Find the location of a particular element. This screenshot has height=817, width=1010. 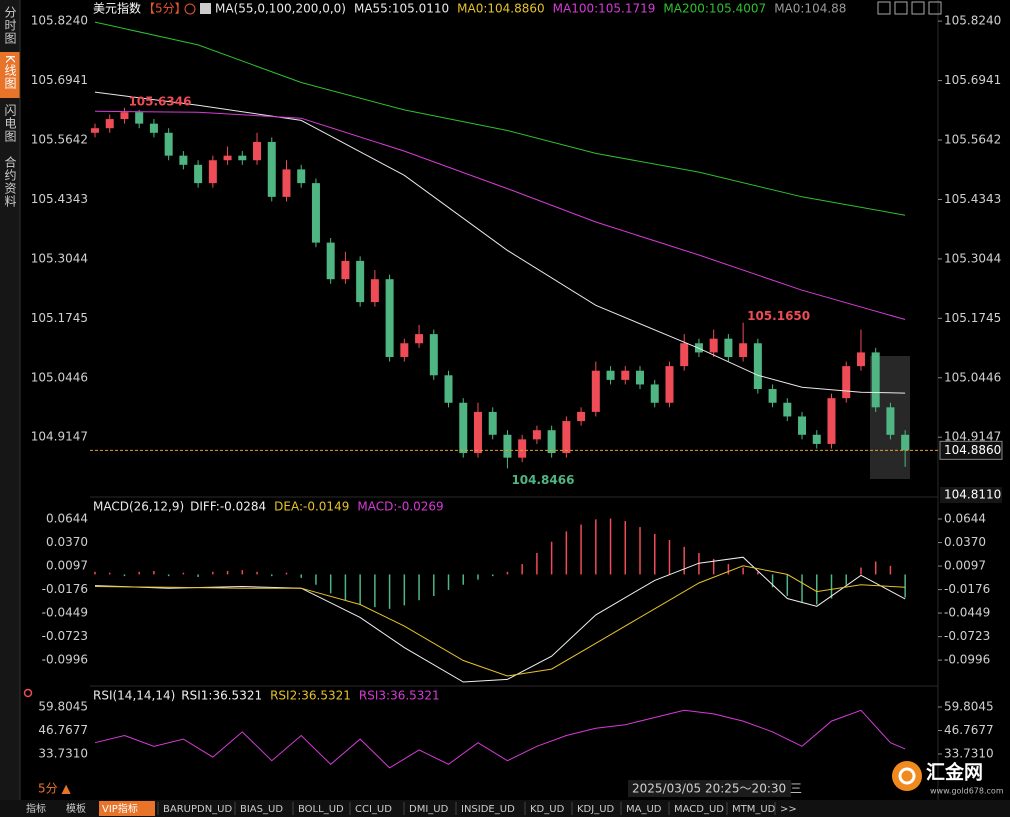

sidebar is located at coordinates (10, 400).